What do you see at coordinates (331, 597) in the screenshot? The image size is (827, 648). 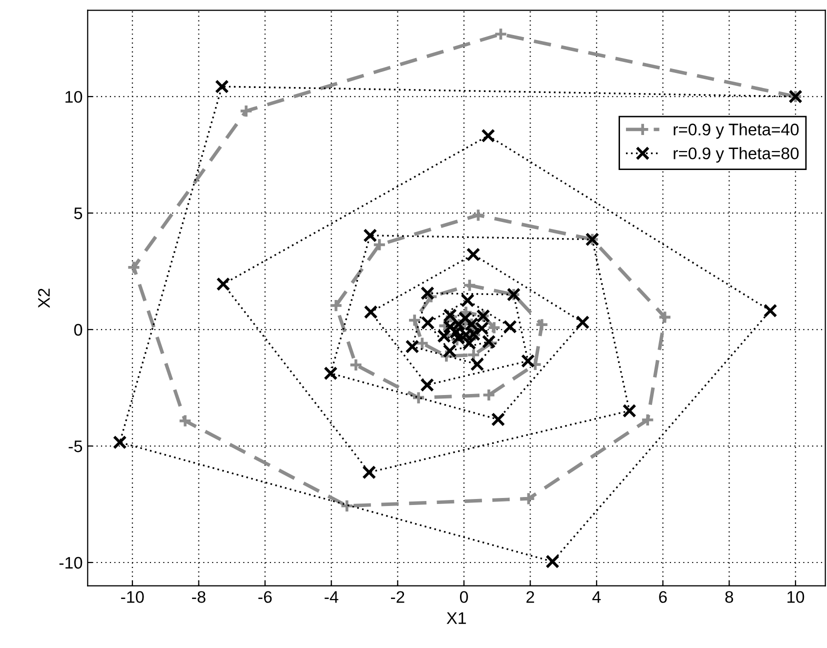 I see `x-tick-label: -4` at bounding box center [331, 597].